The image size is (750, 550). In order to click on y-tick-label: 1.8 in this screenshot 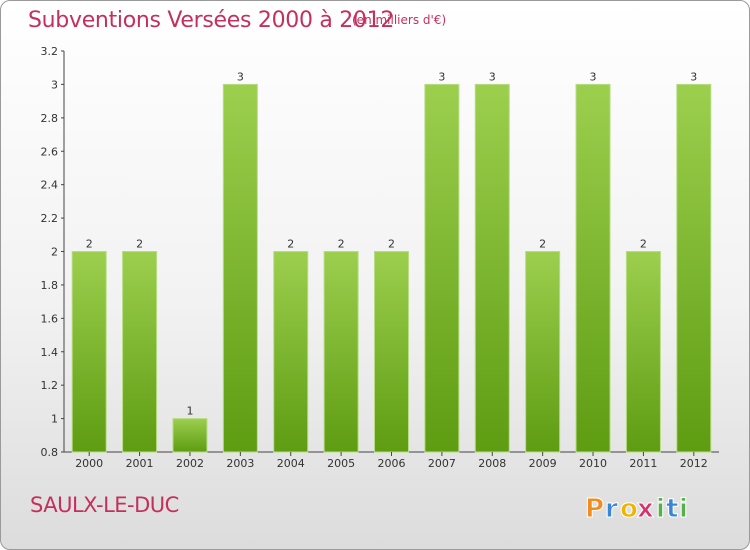, I will do `click(50, 285)`.